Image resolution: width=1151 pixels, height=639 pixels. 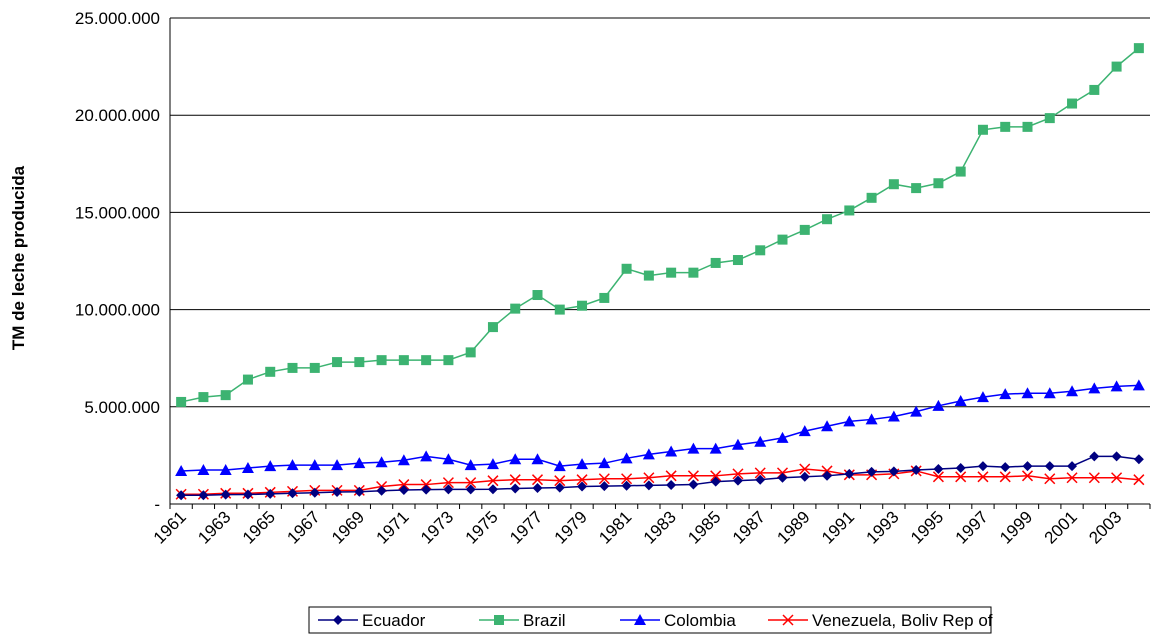 I want to click on x-tick-label: 1995, so click(x=927, y=527).